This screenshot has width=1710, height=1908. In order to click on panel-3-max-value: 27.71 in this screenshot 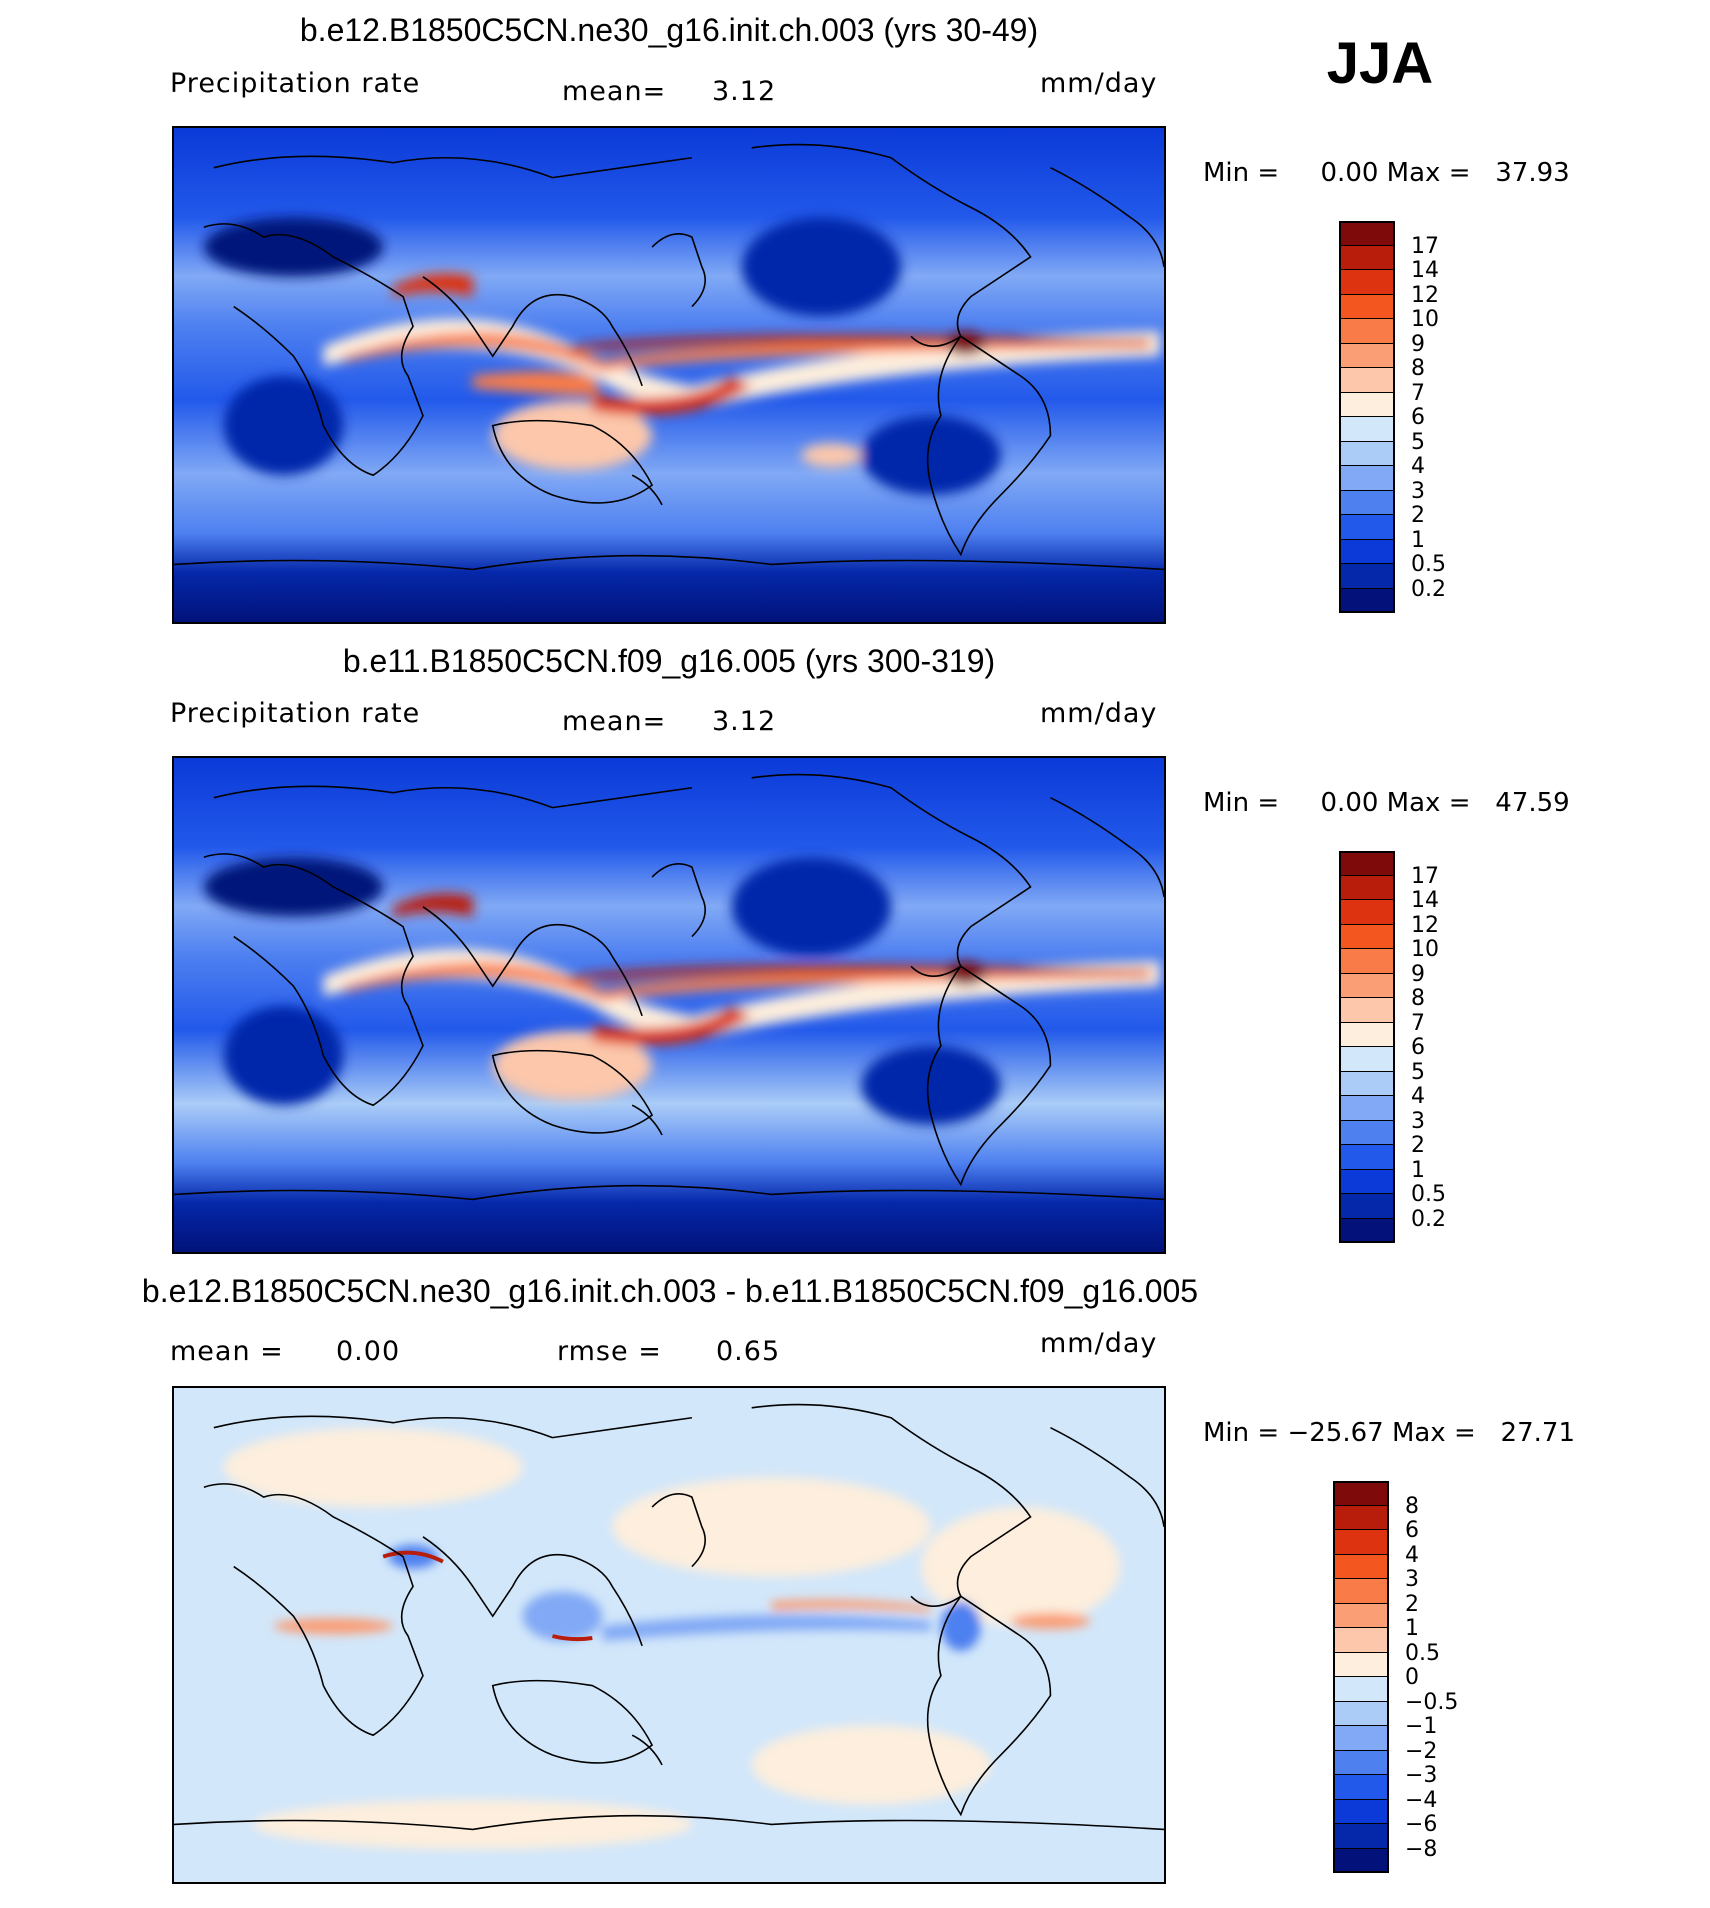, I will do `click(1537, 1433)`.